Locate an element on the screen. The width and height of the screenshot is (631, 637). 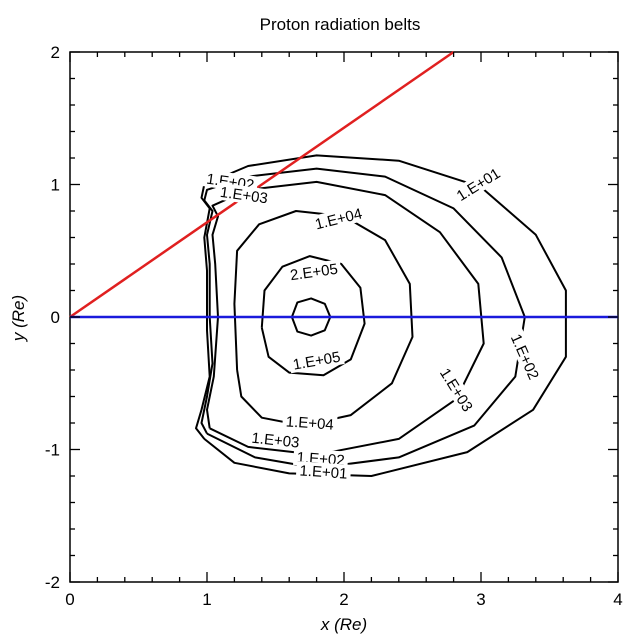
contour-label: 1.E+02 is located at coordinates (524, 357).